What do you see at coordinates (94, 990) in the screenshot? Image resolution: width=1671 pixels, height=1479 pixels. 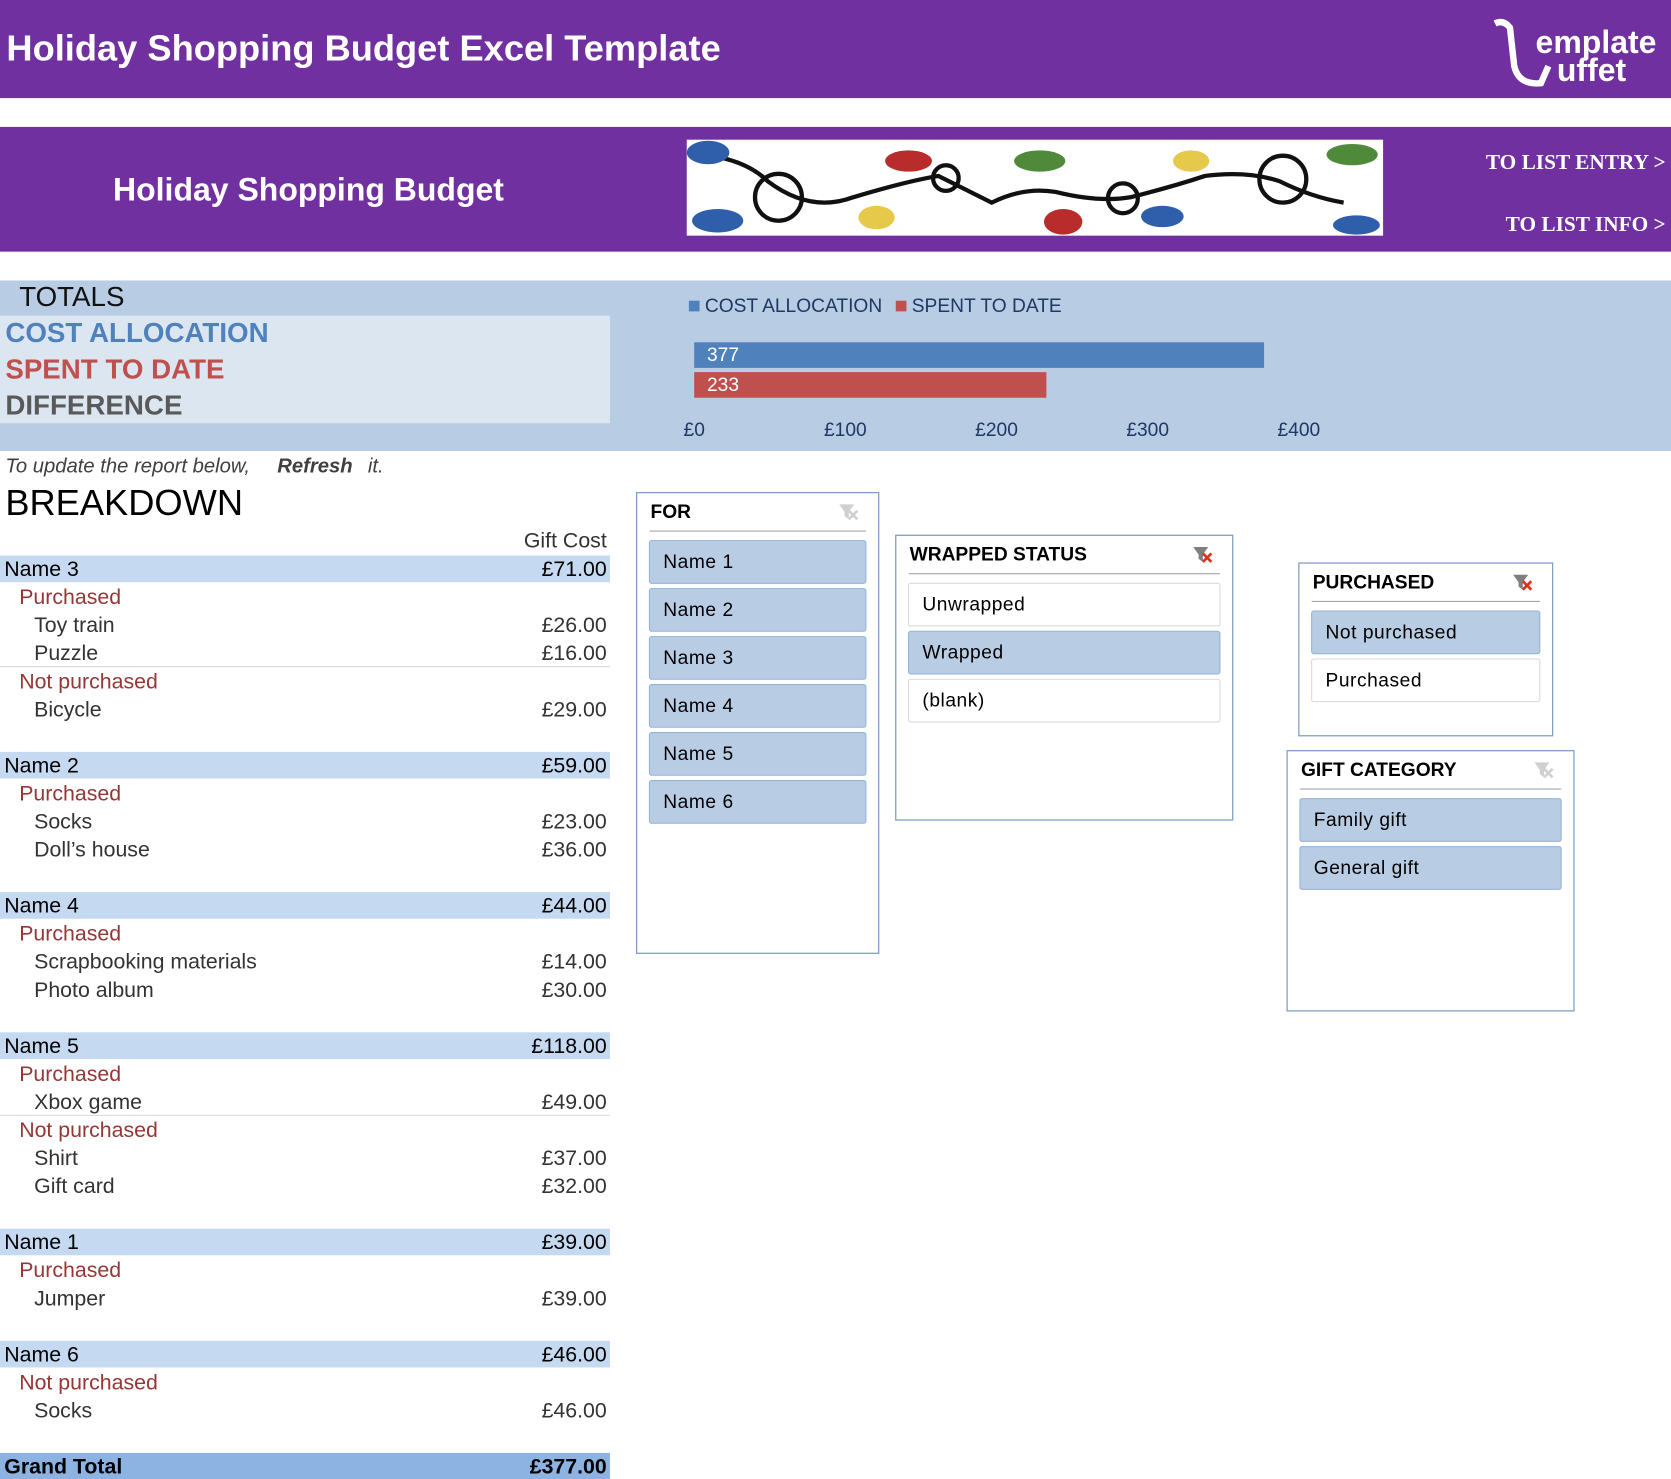 I see `item-name: Photo album` at bounding box center [94, 990].